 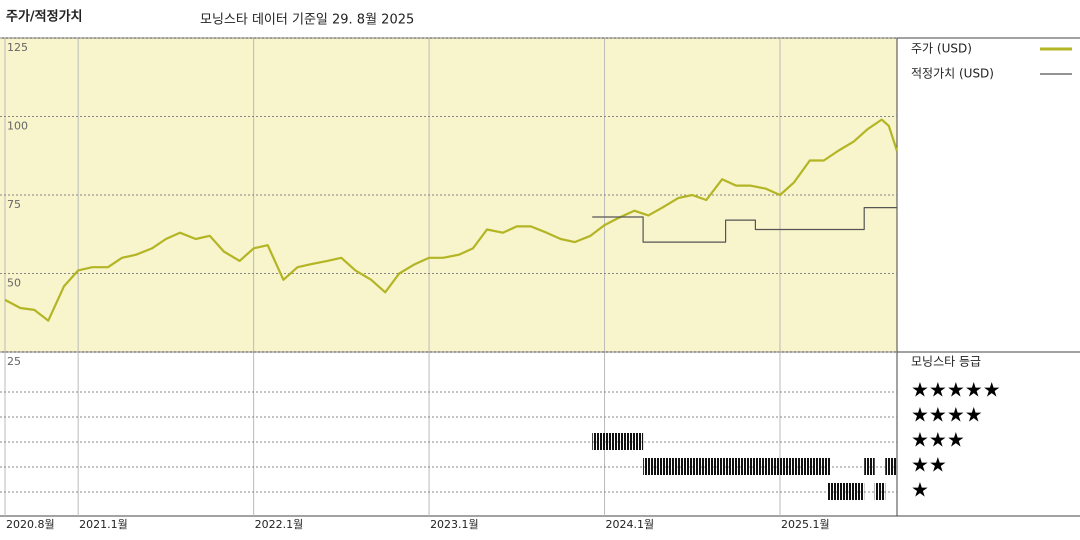 I want to click on legend-label: 주가 (USD), so click(x=941, y=49).